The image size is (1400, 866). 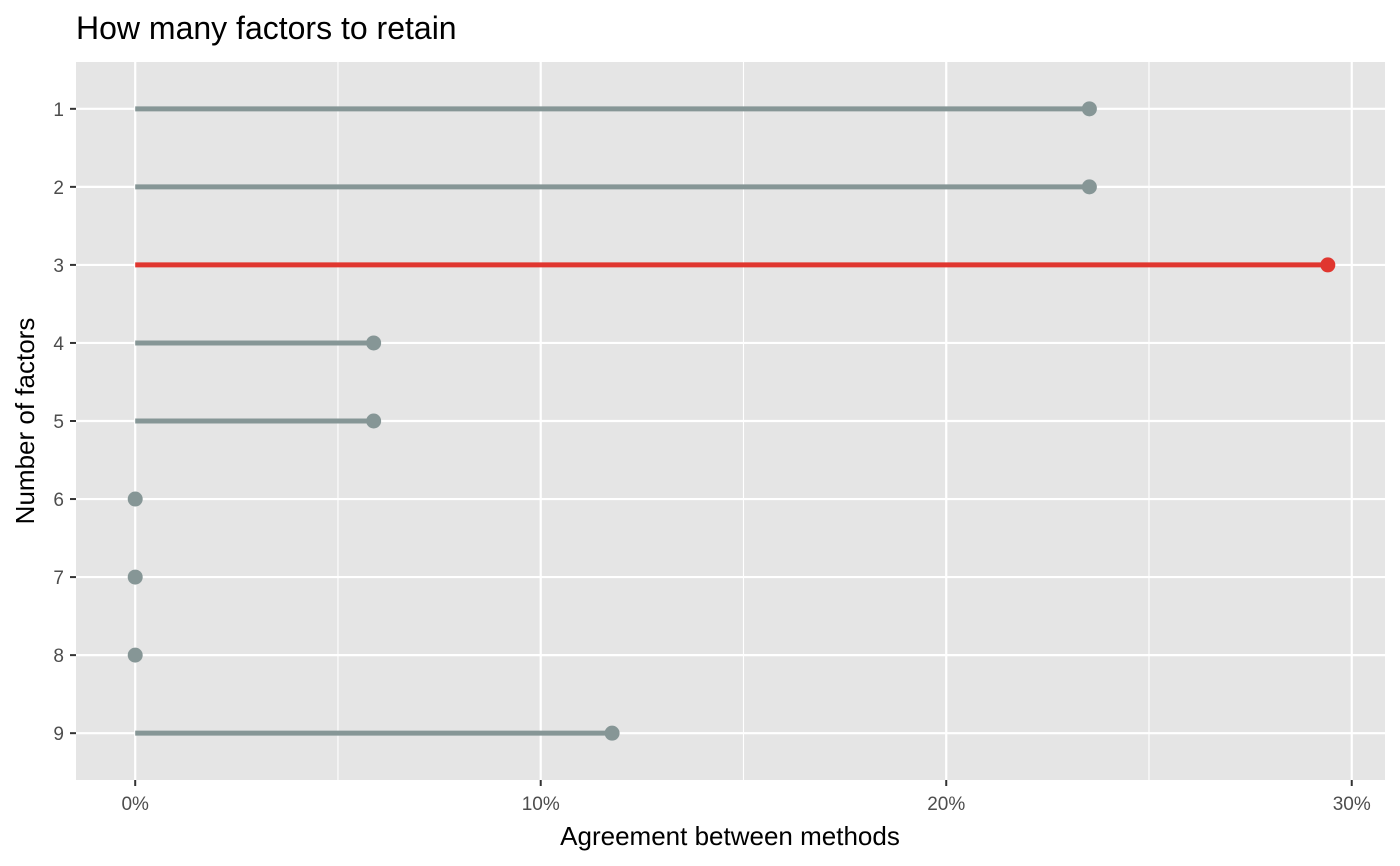 I want to click on chart-title: How many factors to retain, so click(x=266, y=28).